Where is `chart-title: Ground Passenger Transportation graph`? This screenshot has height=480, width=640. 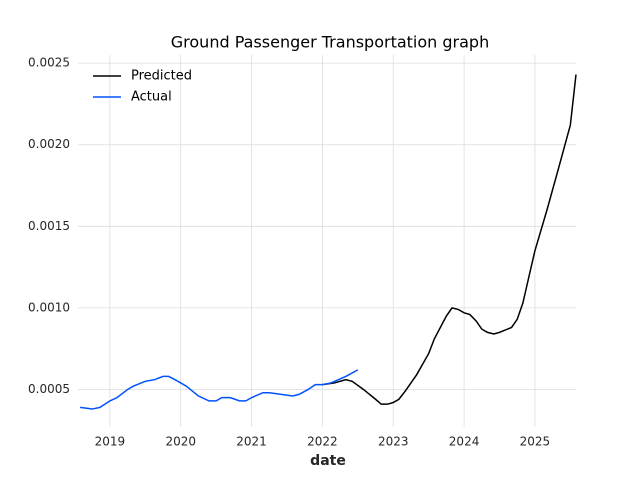 chart-title: Ground Passenger Transportation graph is located at coordinates (330, 42).